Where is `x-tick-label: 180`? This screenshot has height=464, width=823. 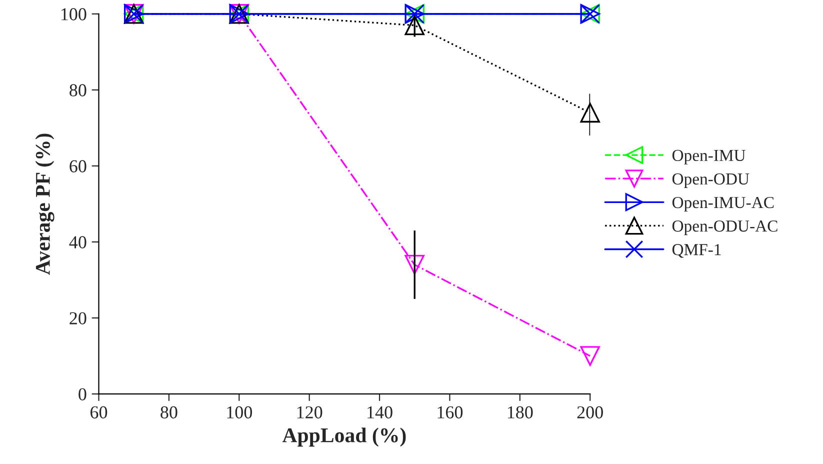 x-tick-label: 180 is located at coordinates (520, 412).